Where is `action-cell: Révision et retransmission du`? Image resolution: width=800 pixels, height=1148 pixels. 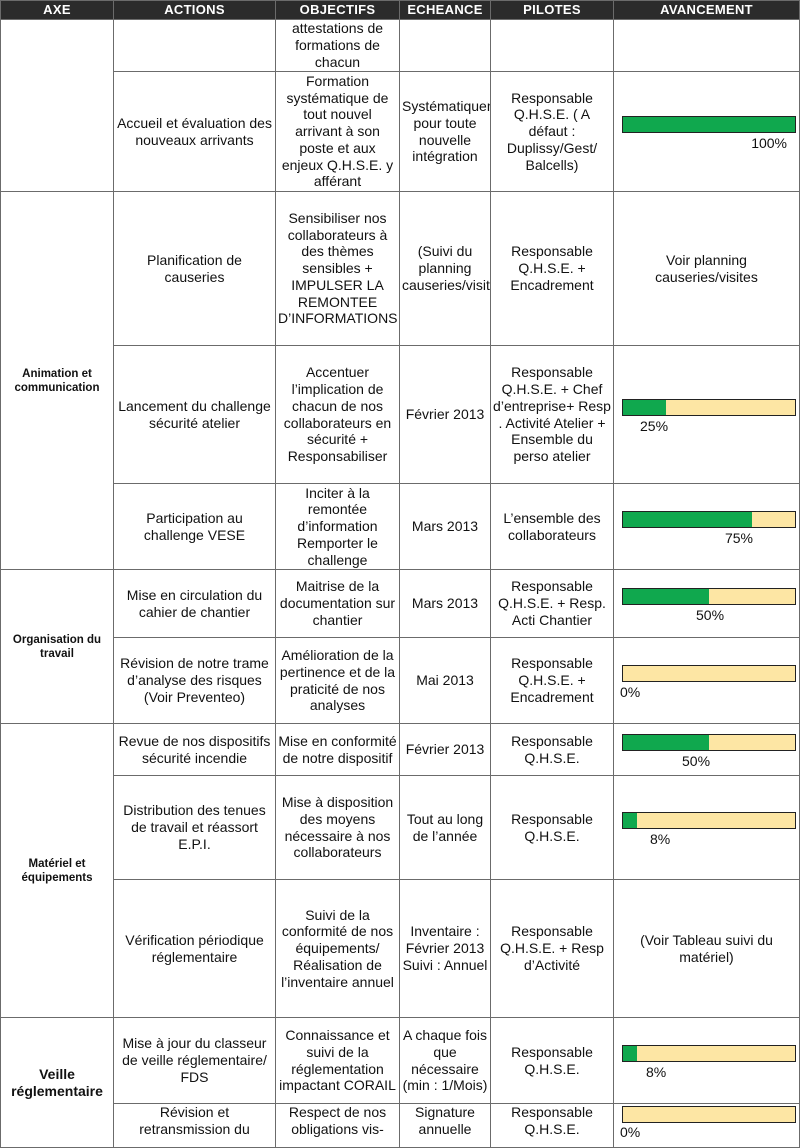 action-cell: Révision et retransmission du is located at coordinates (194, 1125).